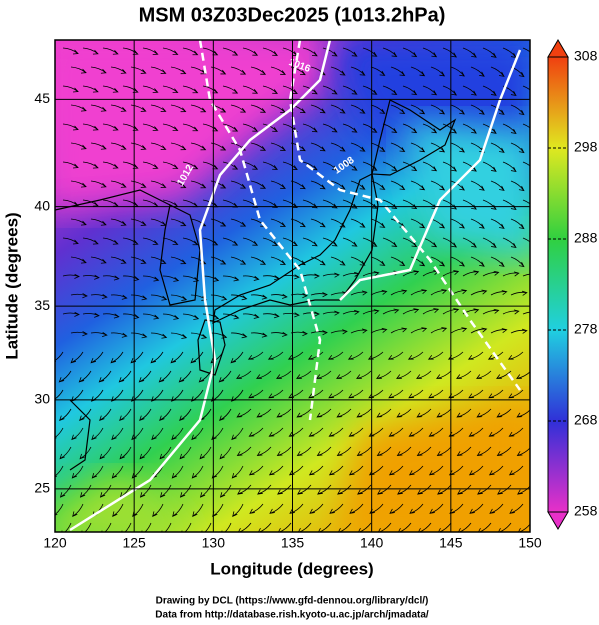 The image size is (599, 625). What do you see at coordinates (558, 520) in the screenshot?
I see `colorbar-min-arrow` at bounding box center [558, 520].